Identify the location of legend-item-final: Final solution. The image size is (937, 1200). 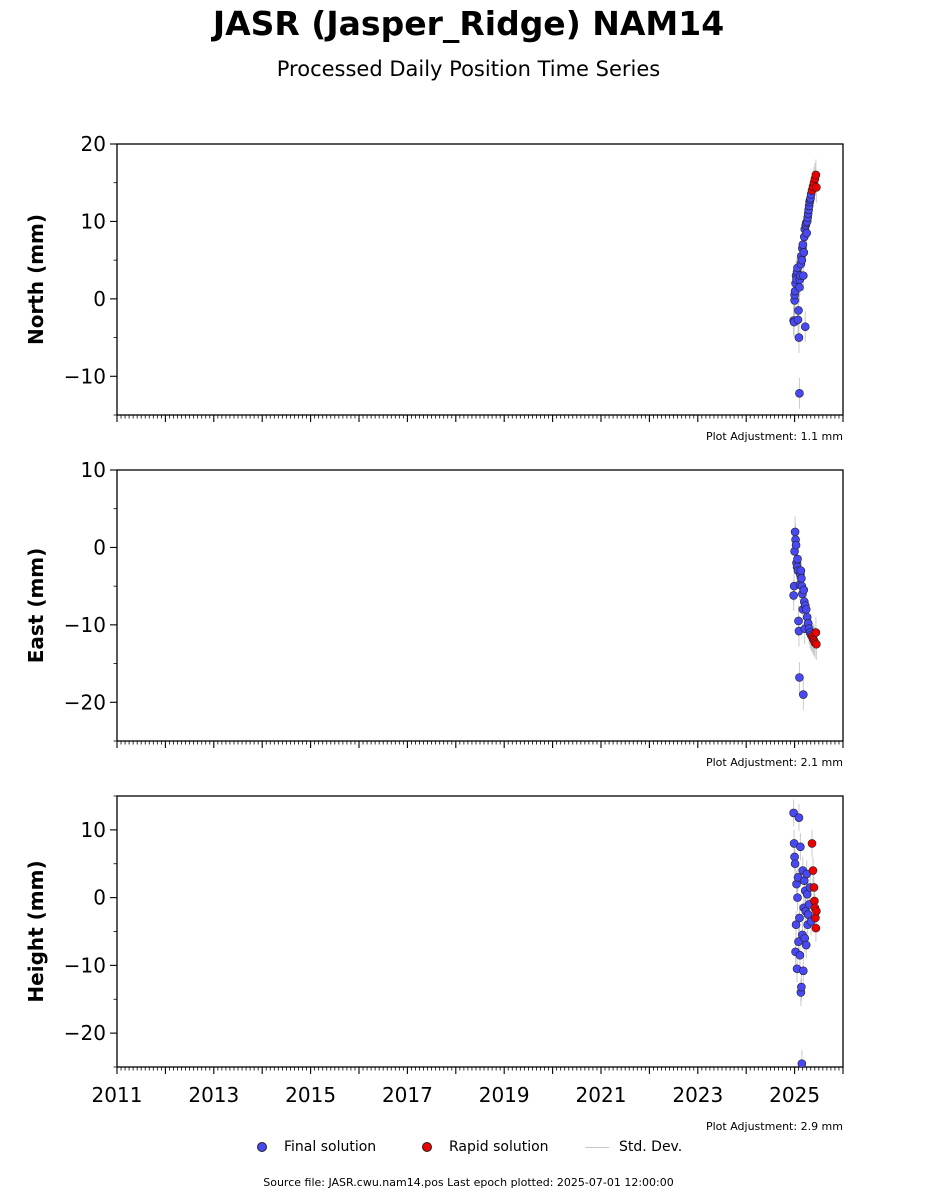
(316, 1147).